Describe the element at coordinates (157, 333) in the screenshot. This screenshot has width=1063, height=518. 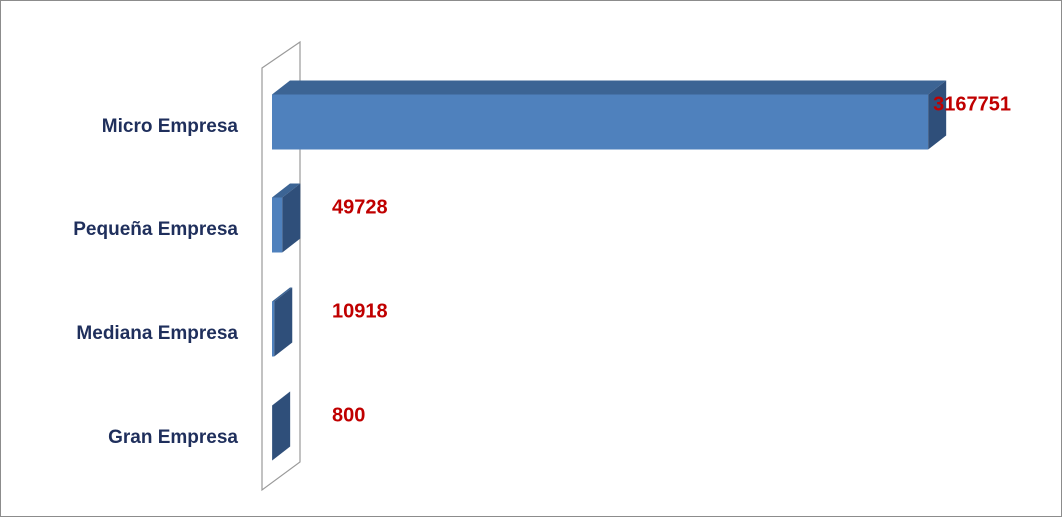
I see `category-label: Mediana Empresa` at that location.